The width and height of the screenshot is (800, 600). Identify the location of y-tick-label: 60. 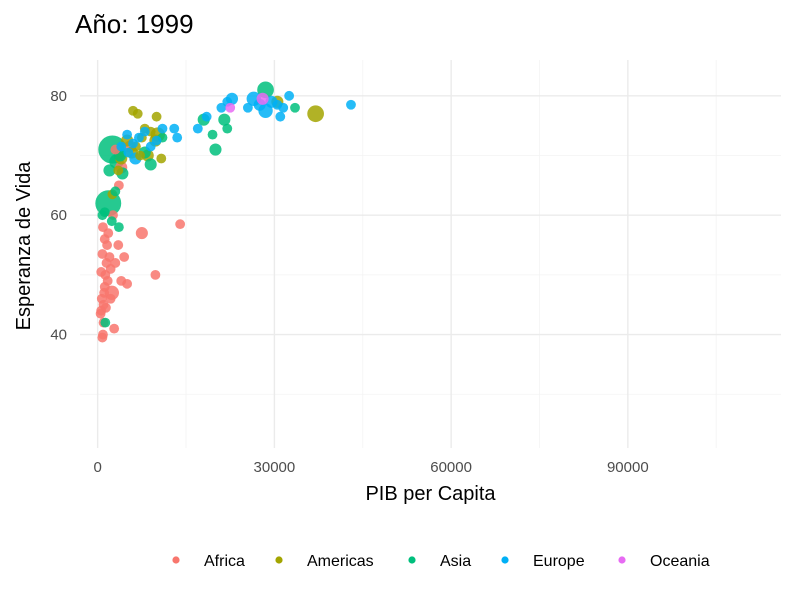
(58, 215).